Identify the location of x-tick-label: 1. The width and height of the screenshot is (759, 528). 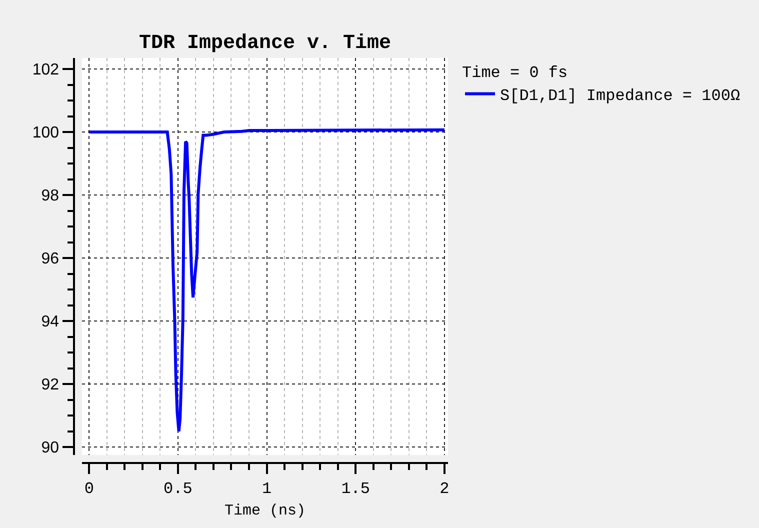
(267, 489).